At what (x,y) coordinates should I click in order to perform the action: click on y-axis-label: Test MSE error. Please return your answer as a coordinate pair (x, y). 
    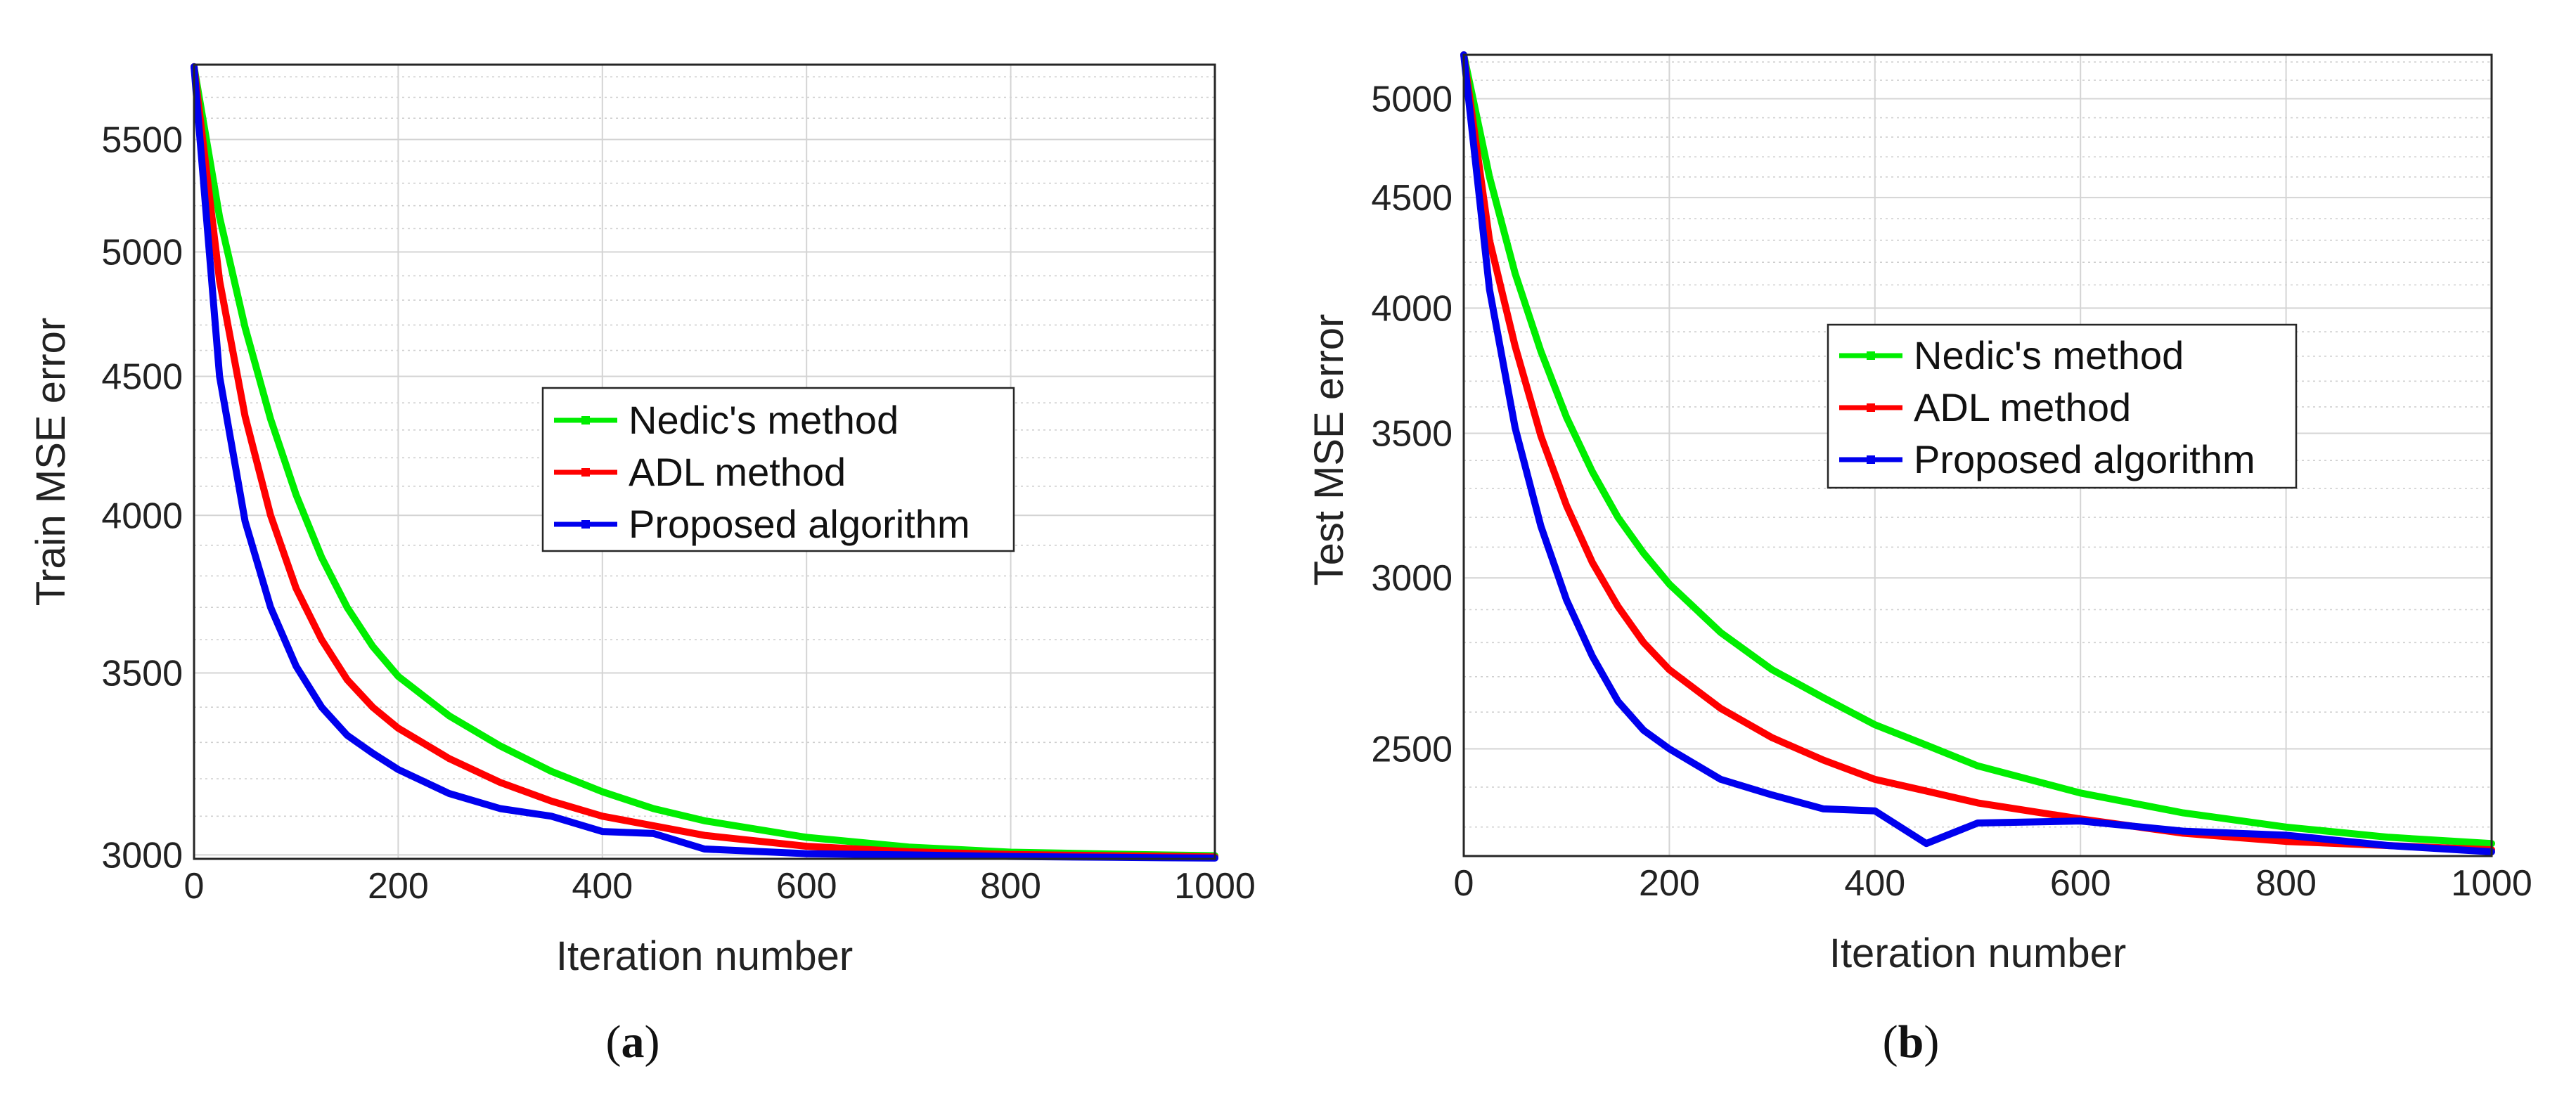
    Looking at the image, I should click on (1329, 450).